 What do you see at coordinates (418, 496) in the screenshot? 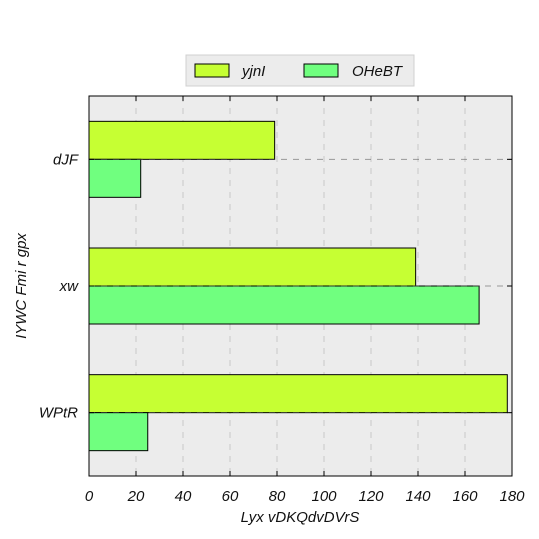
I see `x-tick-label: 140` at bounding box center [418, 496].